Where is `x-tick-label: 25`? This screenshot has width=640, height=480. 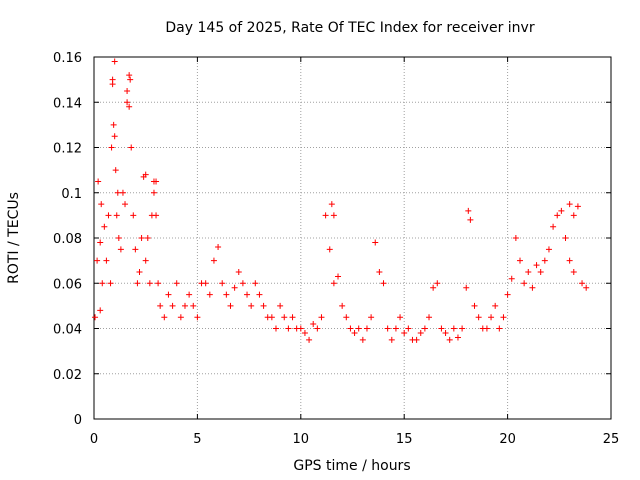
x-tick-label: 25 is located at coordinates (611, 439).